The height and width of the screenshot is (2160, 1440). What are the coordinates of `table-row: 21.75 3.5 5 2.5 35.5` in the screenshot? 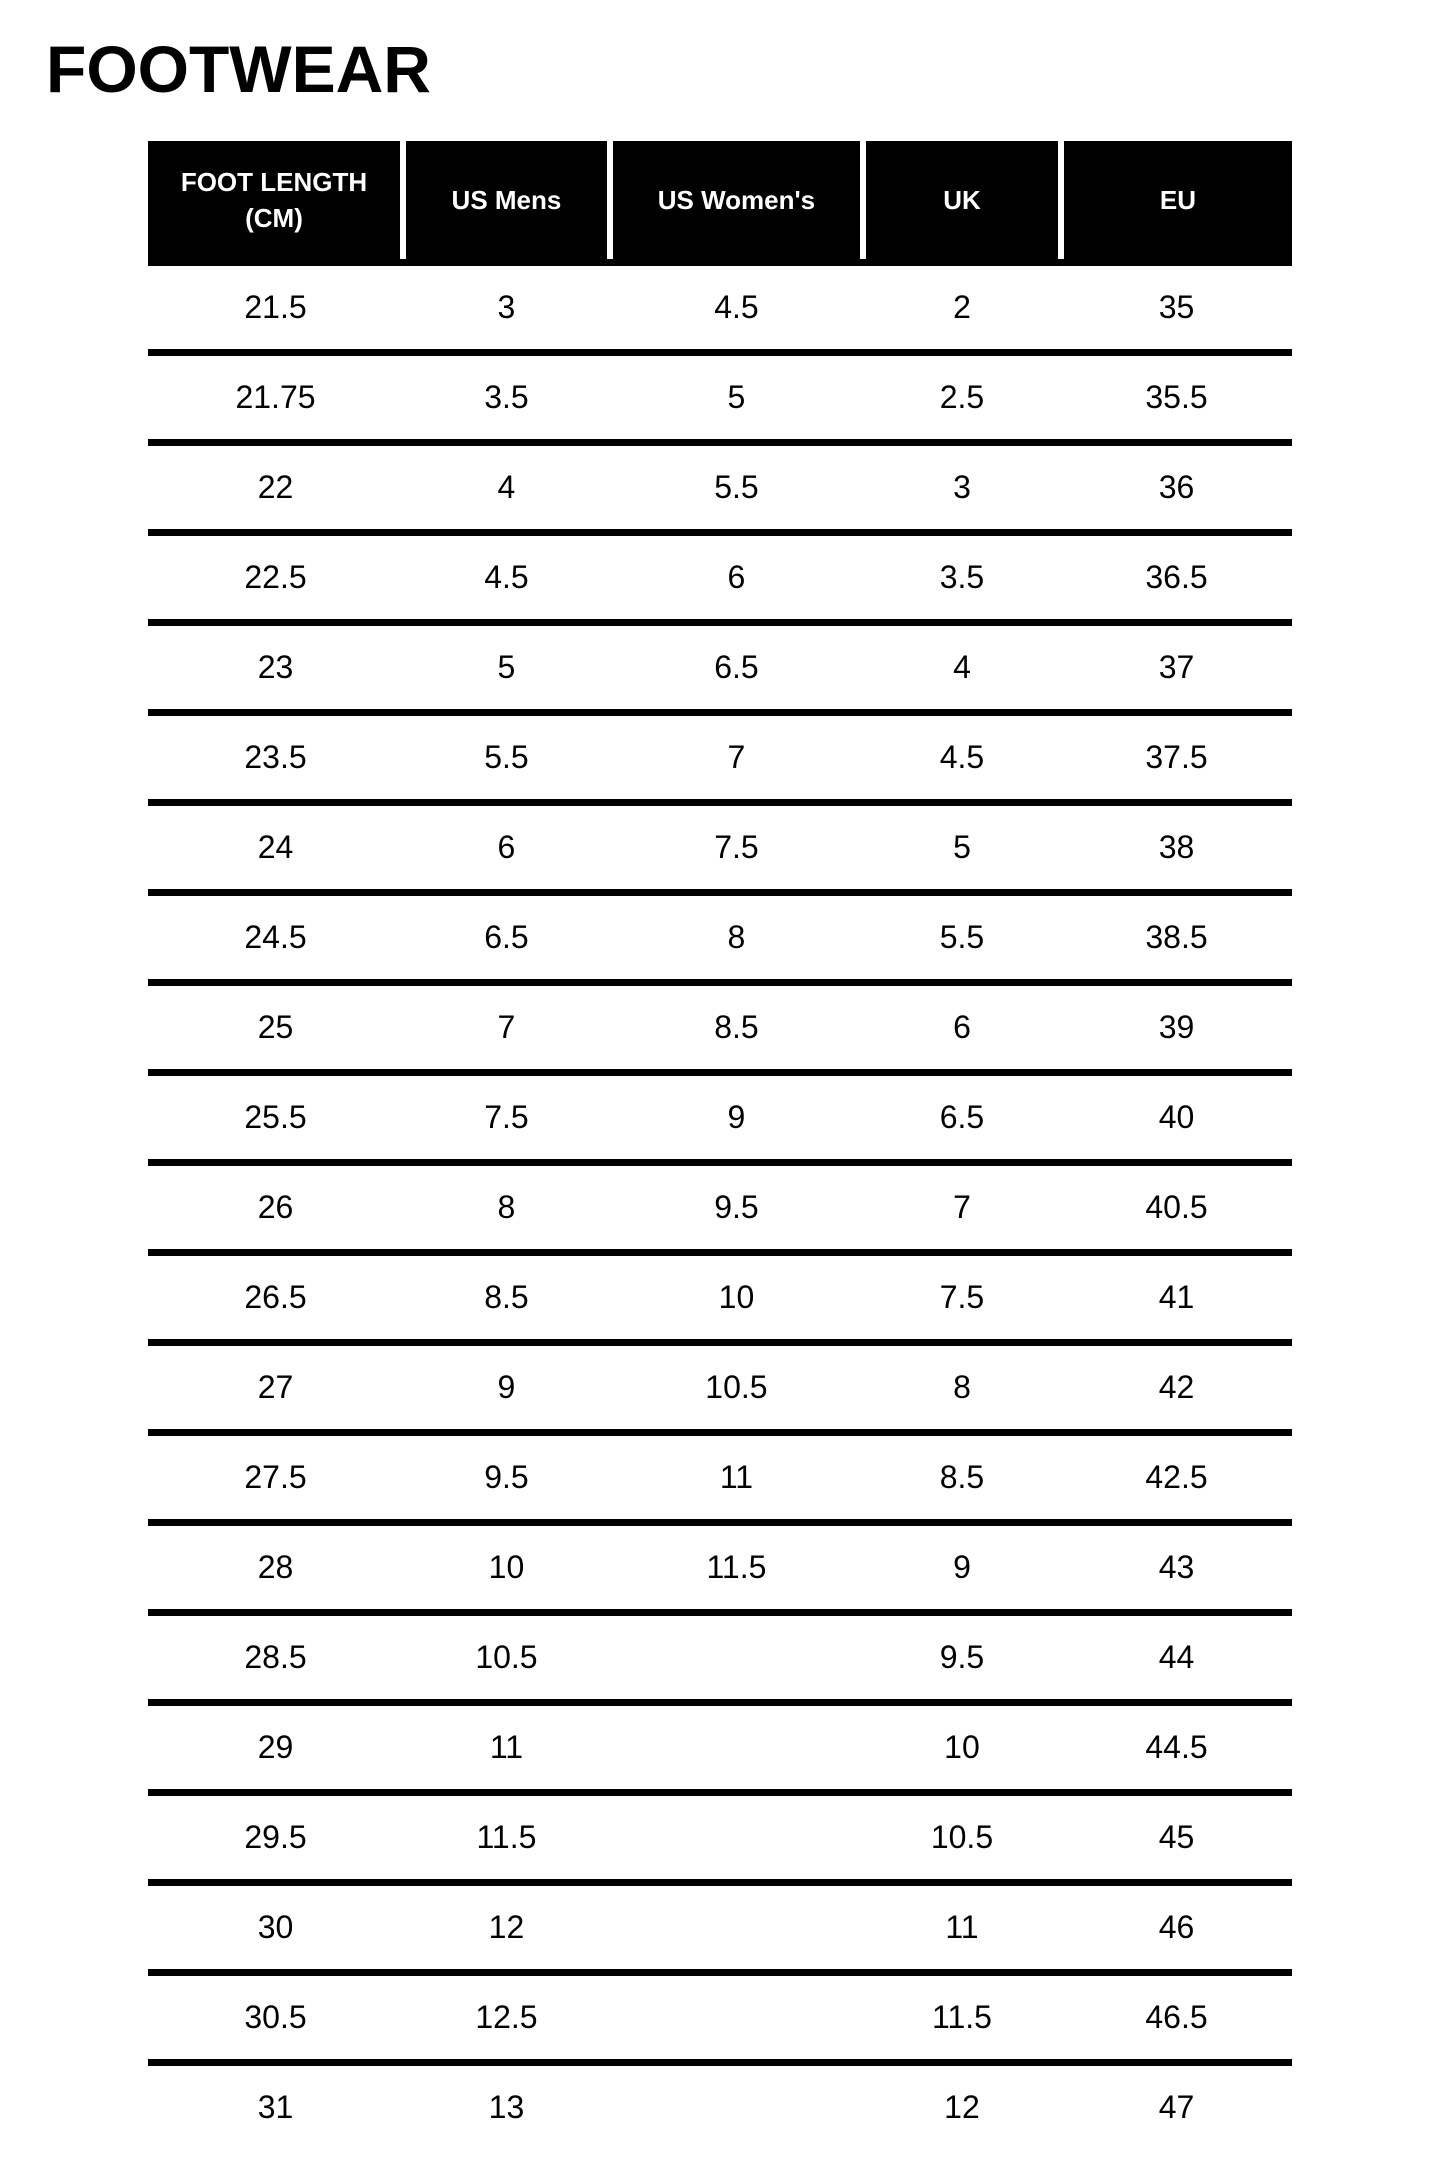 It's located at (720, 396).